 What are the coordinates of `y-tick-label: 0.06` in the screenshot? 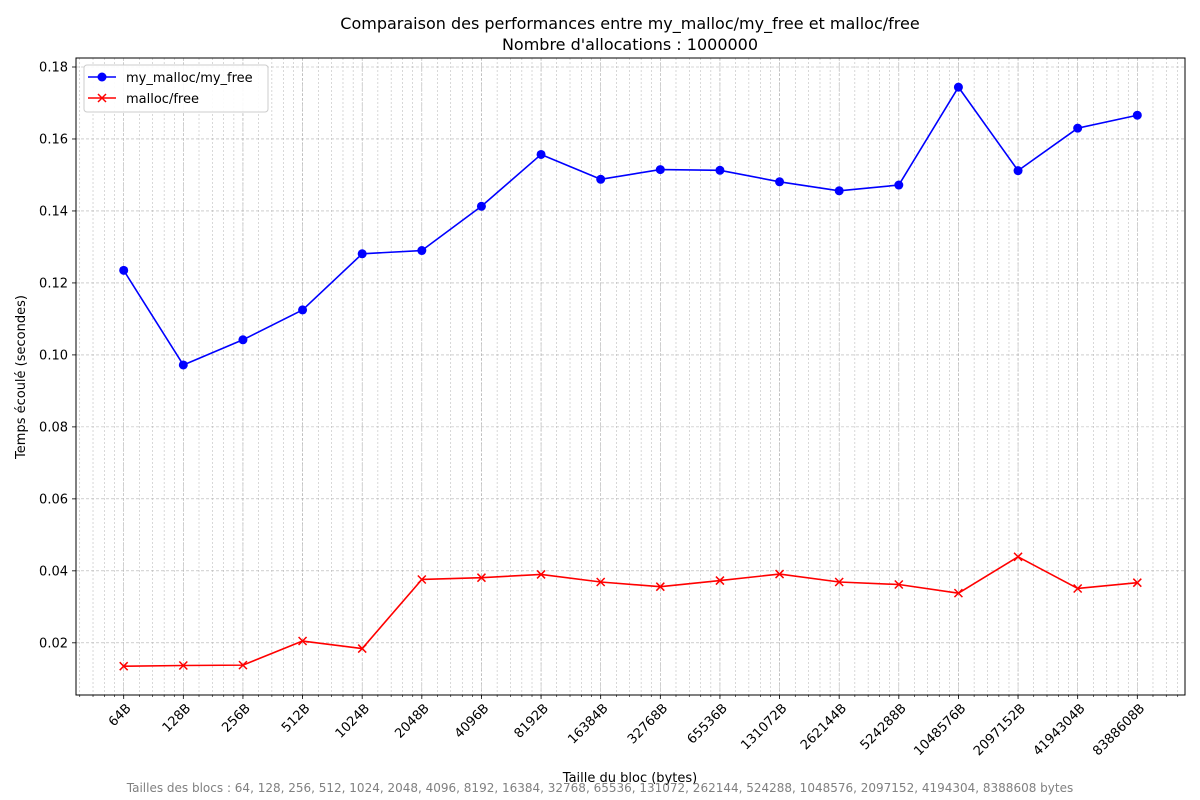 It's located at (53, 499).